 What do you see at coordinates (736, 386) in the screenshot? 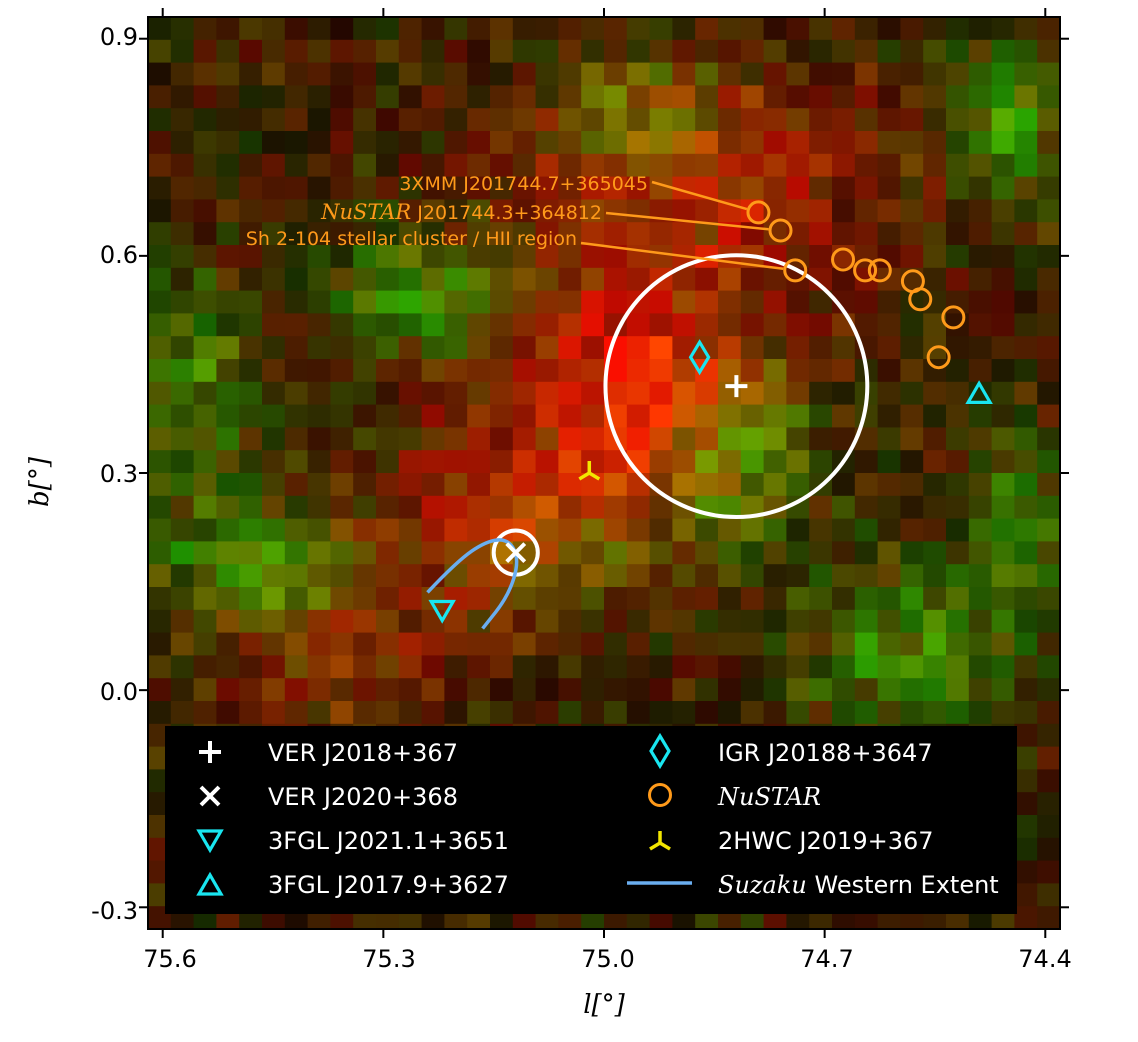
I see `point-plus` at bounding box center [736, 386].